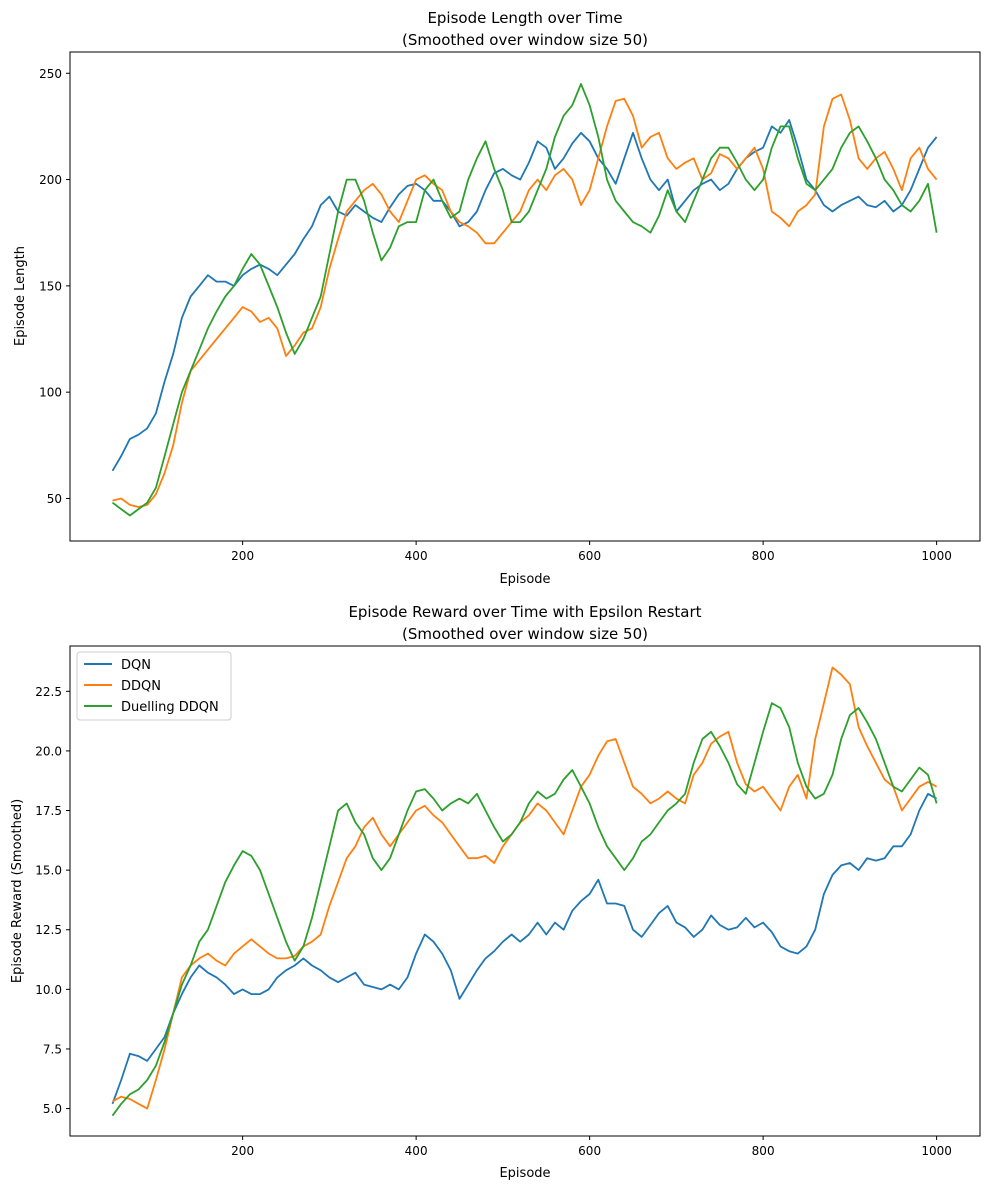 The image size is (989, 1189). Describe the element at coordinates (52, 1049) in the screenshot. I see `y-tick-label: 7.5` at that location.